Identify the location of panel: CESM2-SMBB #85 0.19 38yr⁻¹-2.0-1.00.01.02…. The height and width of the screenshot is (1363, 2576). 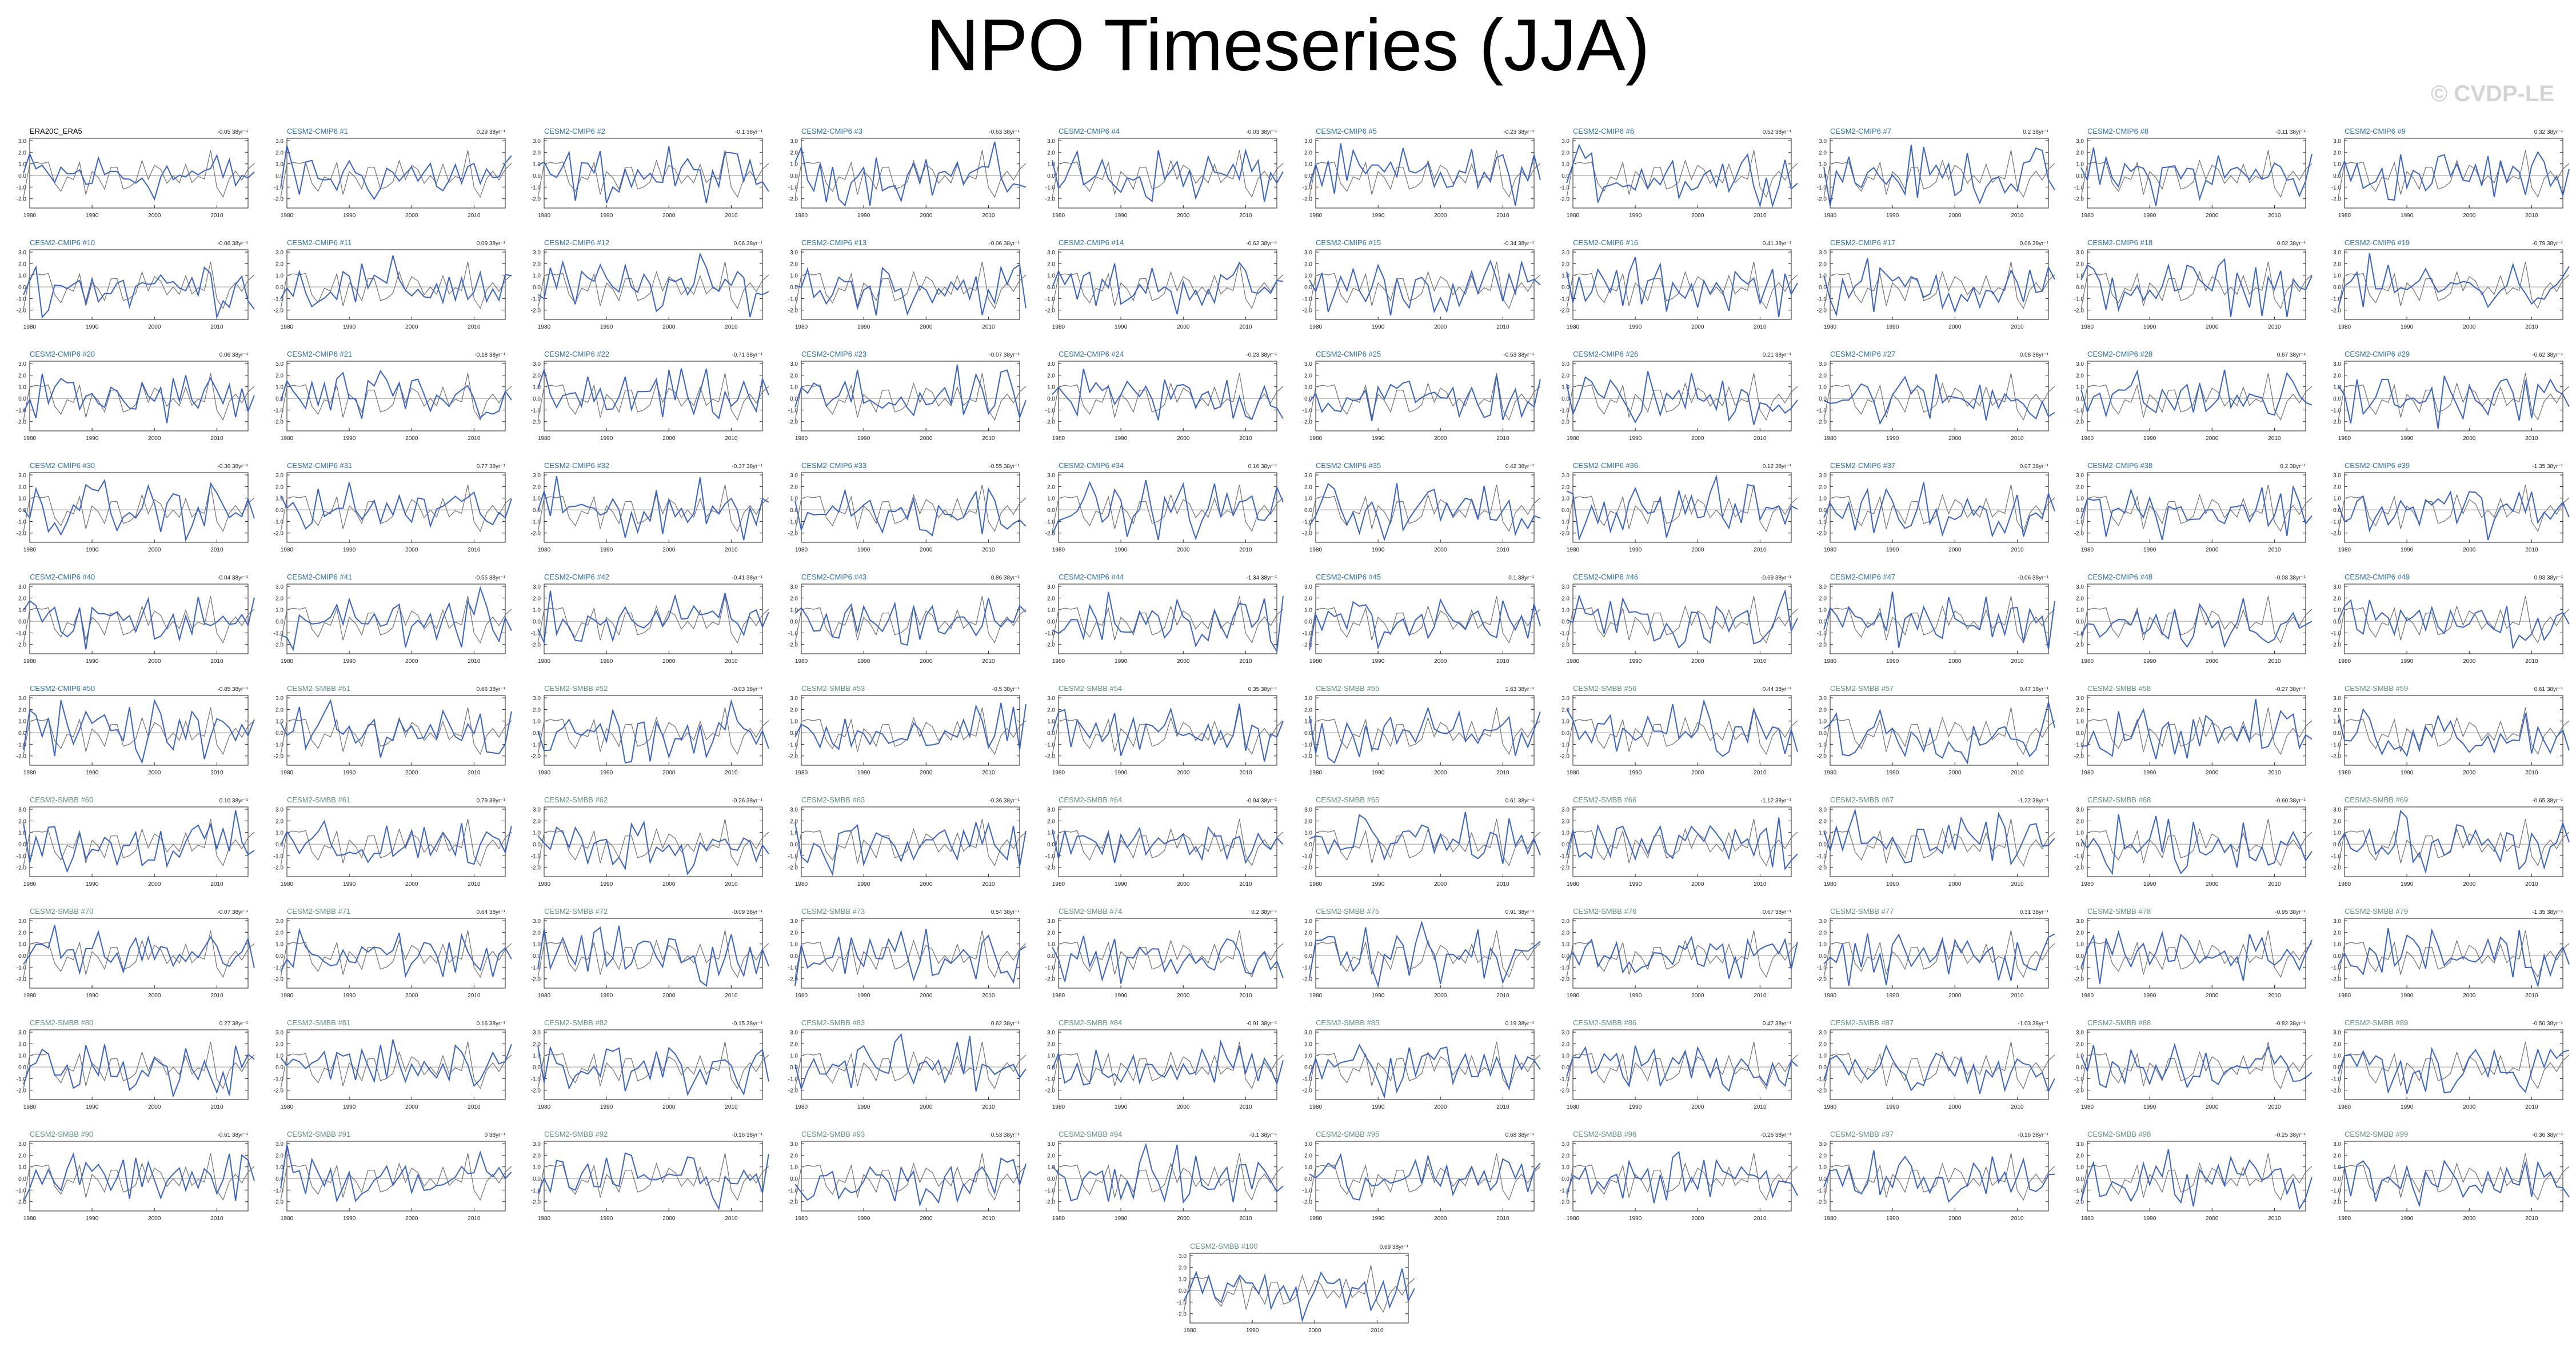
(1422, 1064).